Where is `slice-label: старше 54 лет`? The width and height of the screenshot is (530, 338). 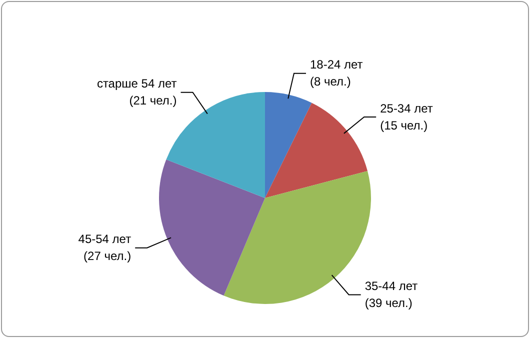
slice-label: старше 54 лет is located at coordinates (137, 83).